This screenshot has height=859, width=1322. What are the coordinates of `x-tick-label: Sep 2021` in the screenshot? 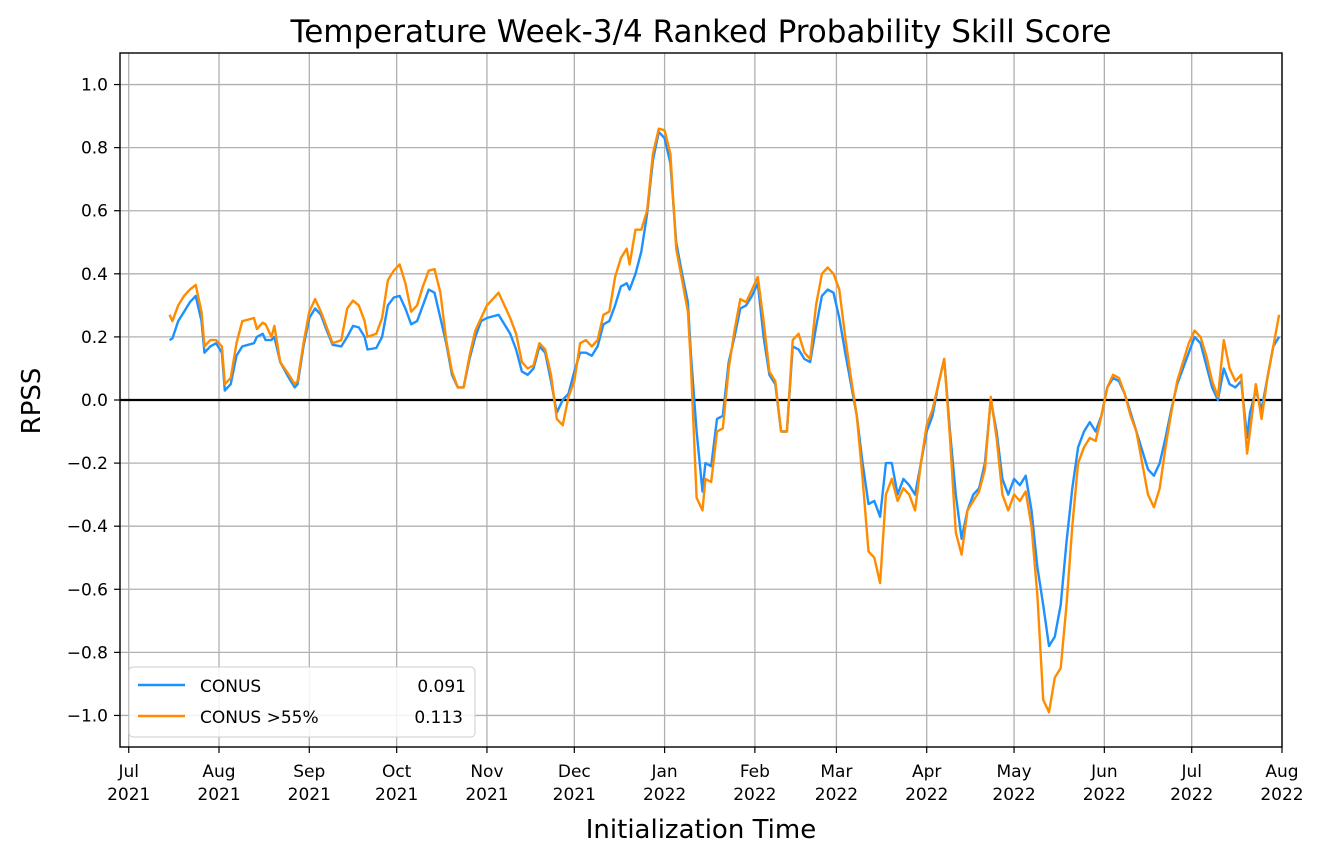 It's located at (309, 783).